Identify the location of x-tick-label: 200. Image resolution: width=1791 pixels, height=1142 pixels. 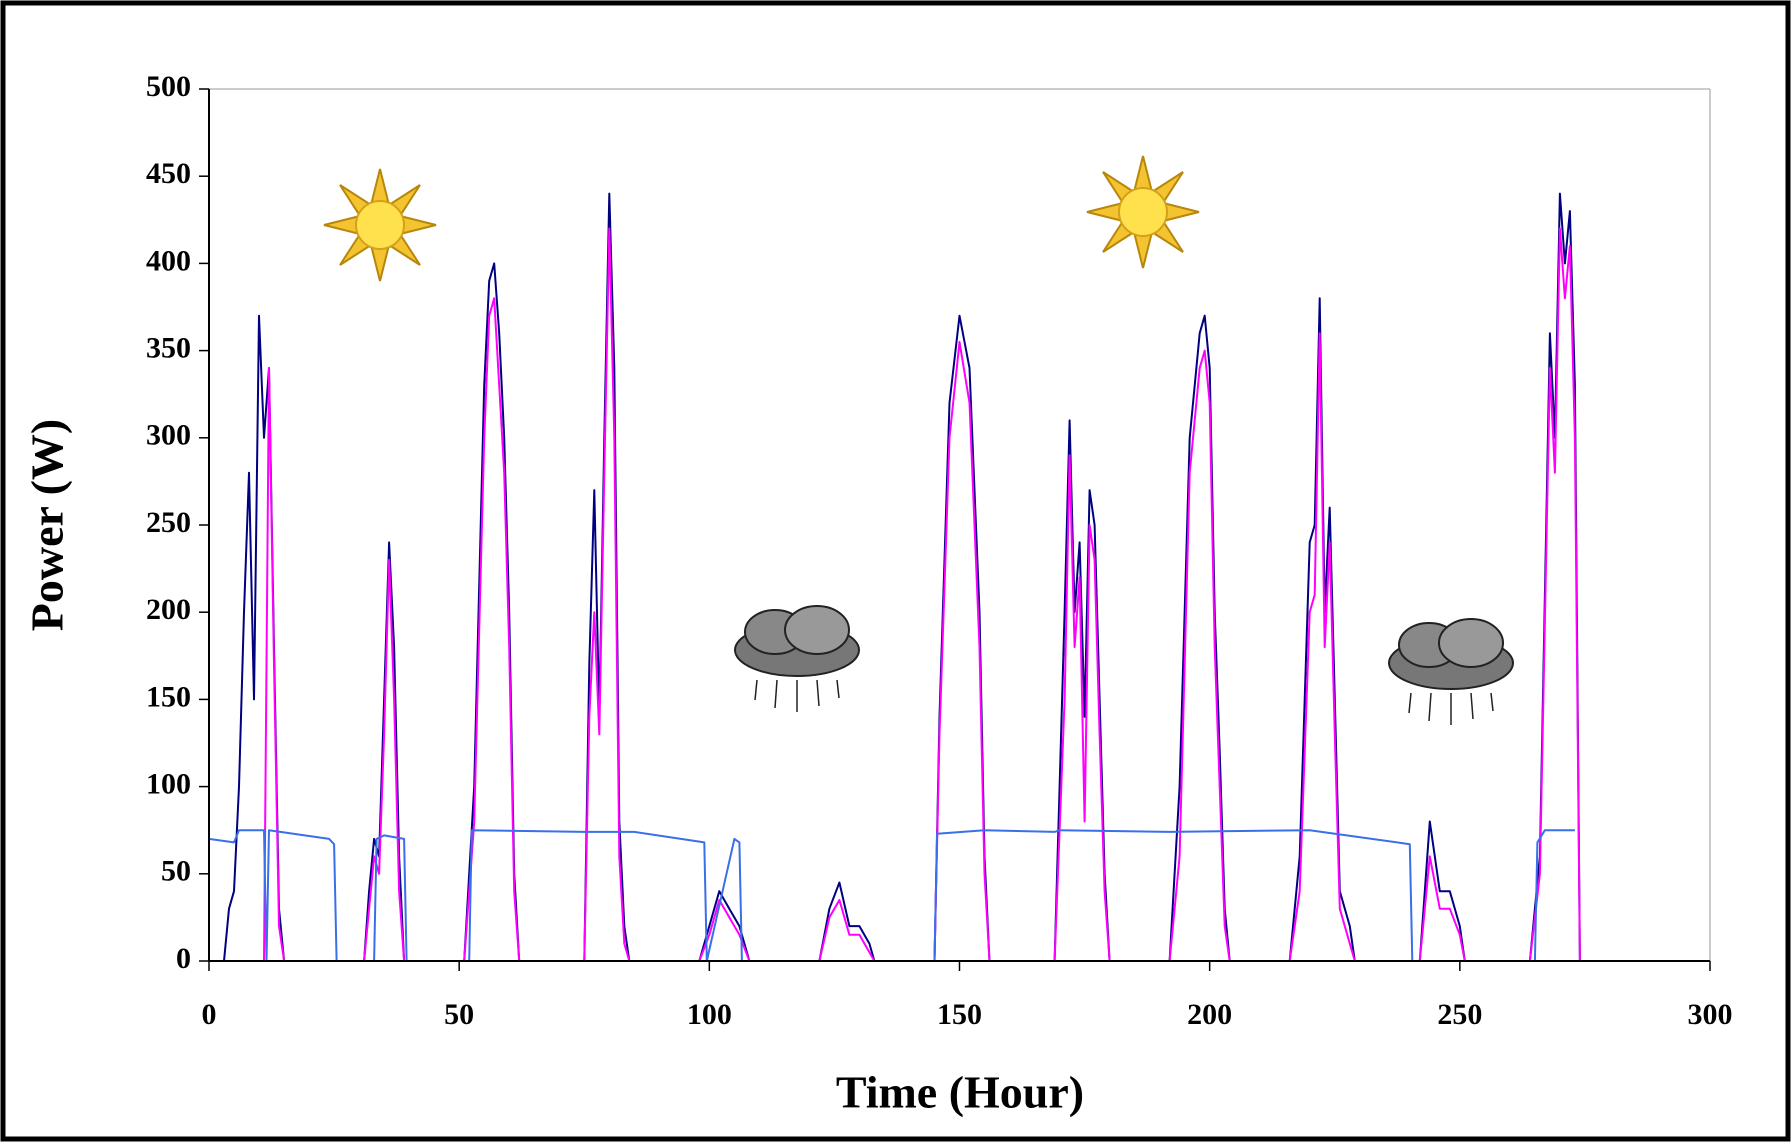
(1209, 1014).